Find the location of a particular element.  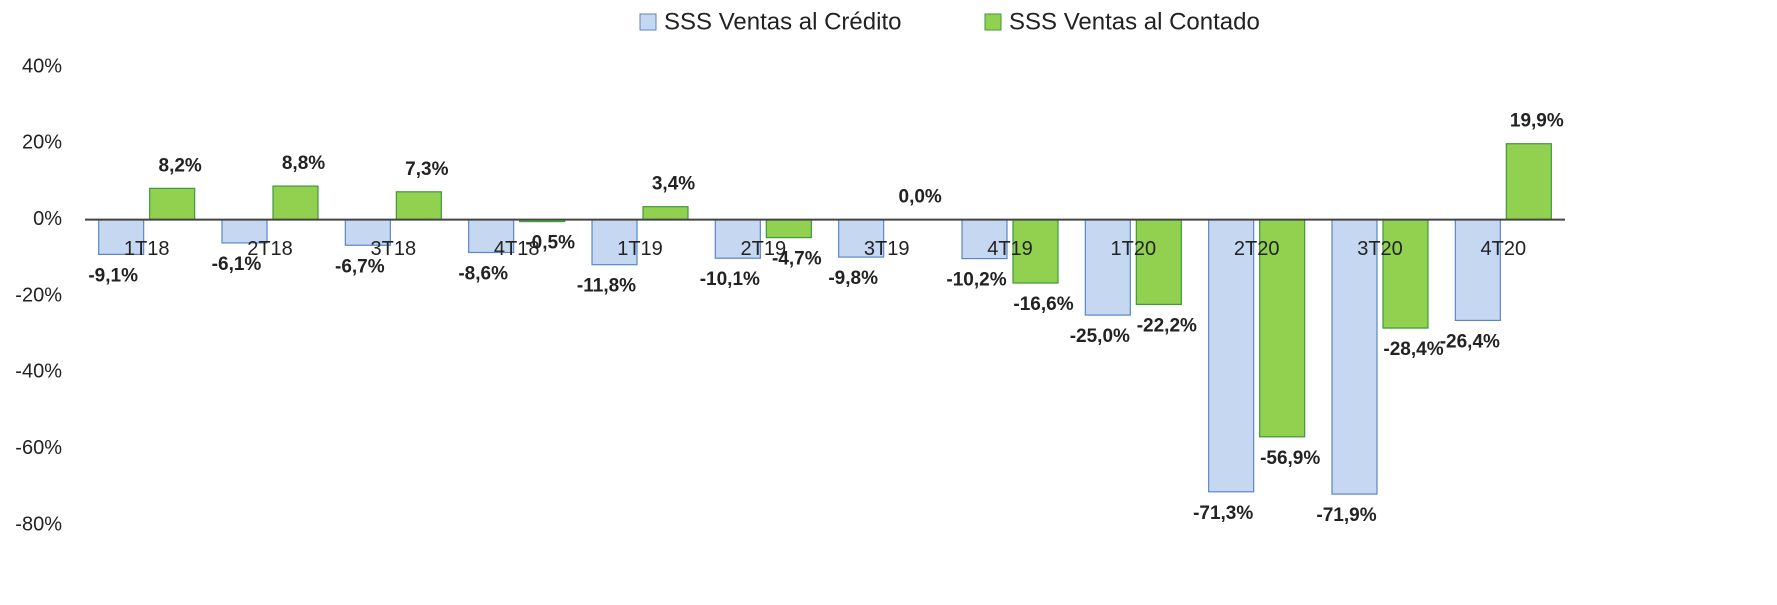

y-tick-label: 40% is located at coordinates (42, 66).